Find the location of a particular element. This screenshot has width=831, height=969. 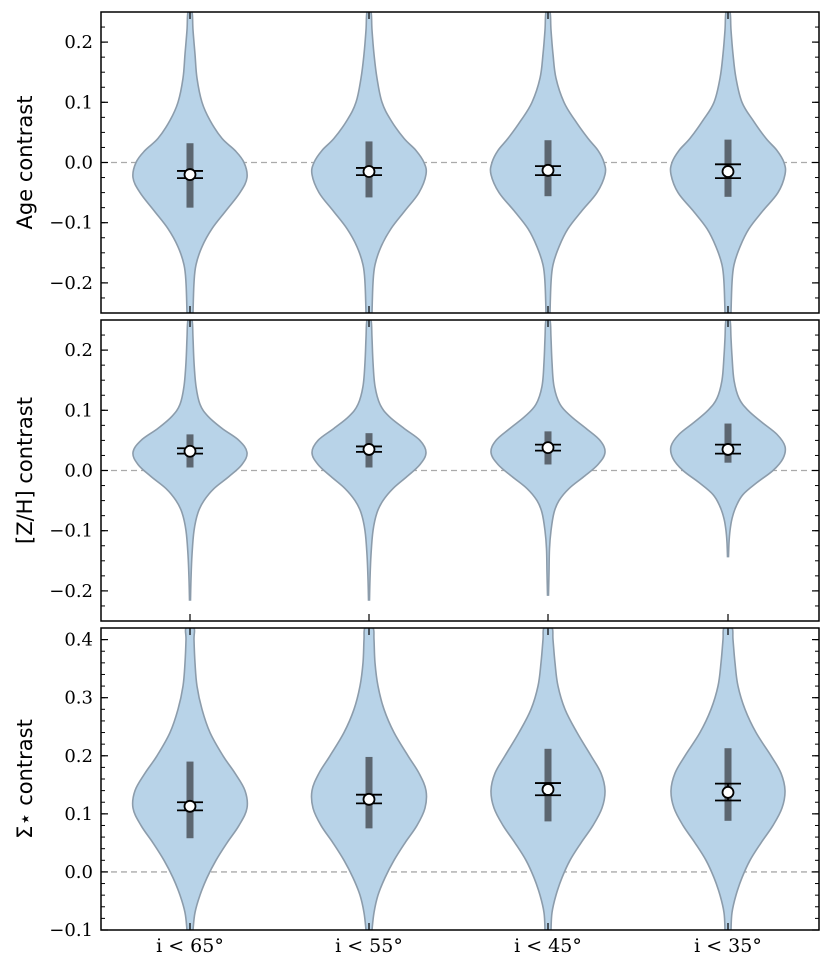

x-tick-label: i < 45° is located at coordinates (548, 946).